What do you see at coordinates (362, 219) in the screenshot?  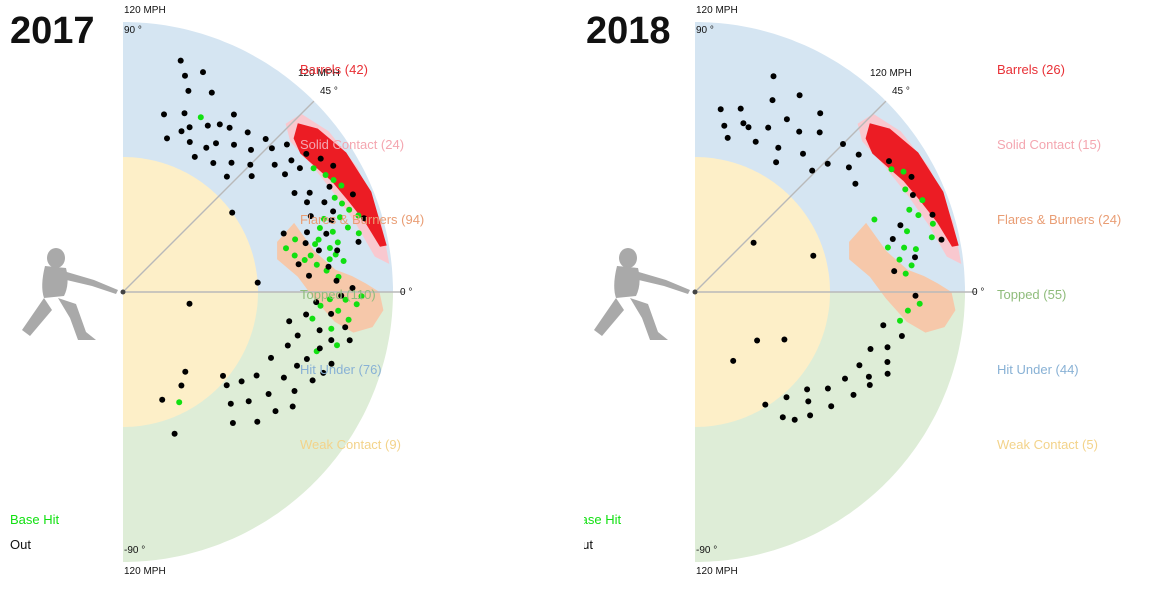 I see `legend-flares-burners: Flares & Burners (94)` at bounding box center [362, 219].